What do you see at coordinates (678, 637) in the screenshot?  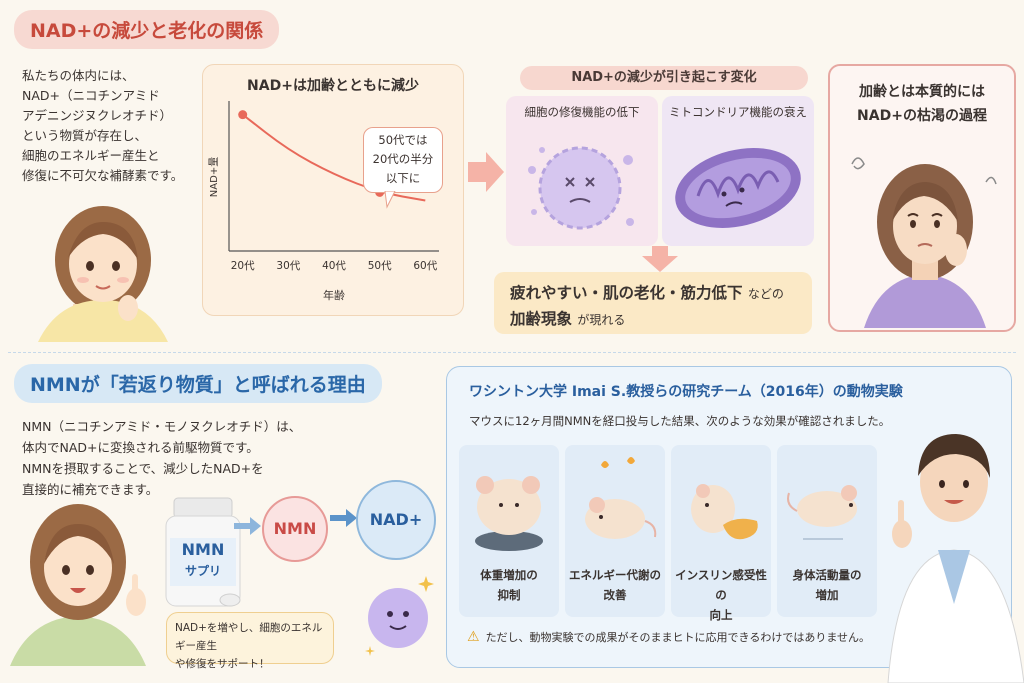 I see `warning-text: ただし、動物実験での成果がそのままヒトに応用できるわけではありません。` at bounding box center [678, 637].